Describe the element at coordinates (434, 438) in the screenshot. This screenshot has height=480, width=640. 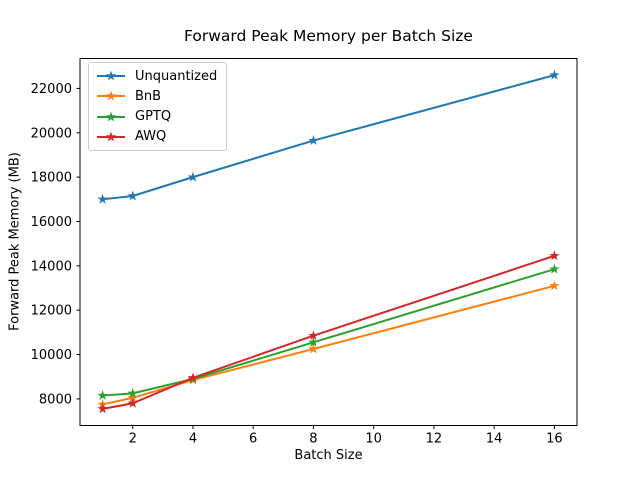
I see `x-tick-label: 12` at that location.